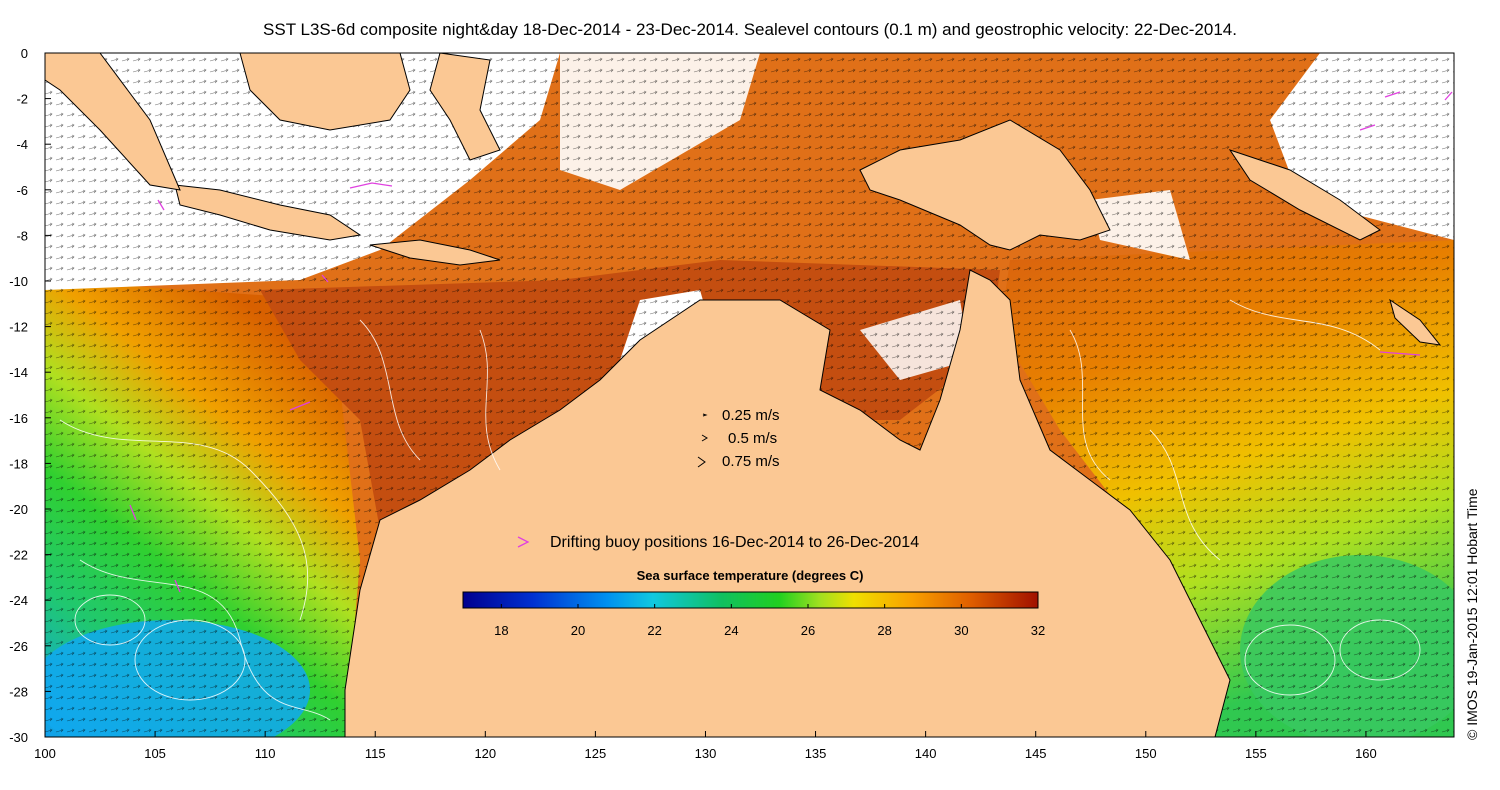 The width and height of the screenshot is (1500, 790). Describe the element at coordinates (816, 753) in the screenshot. I see `x-tick-label: 135` at that location.